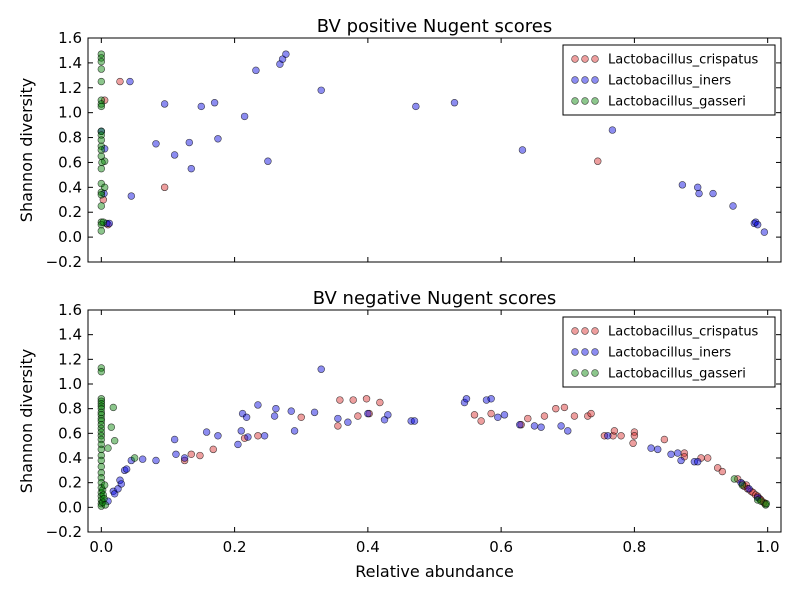 Image resolution: width=800 pixels, height=600 pixels. I want to click on y-tick-label: 0.4, so click(70, 187).